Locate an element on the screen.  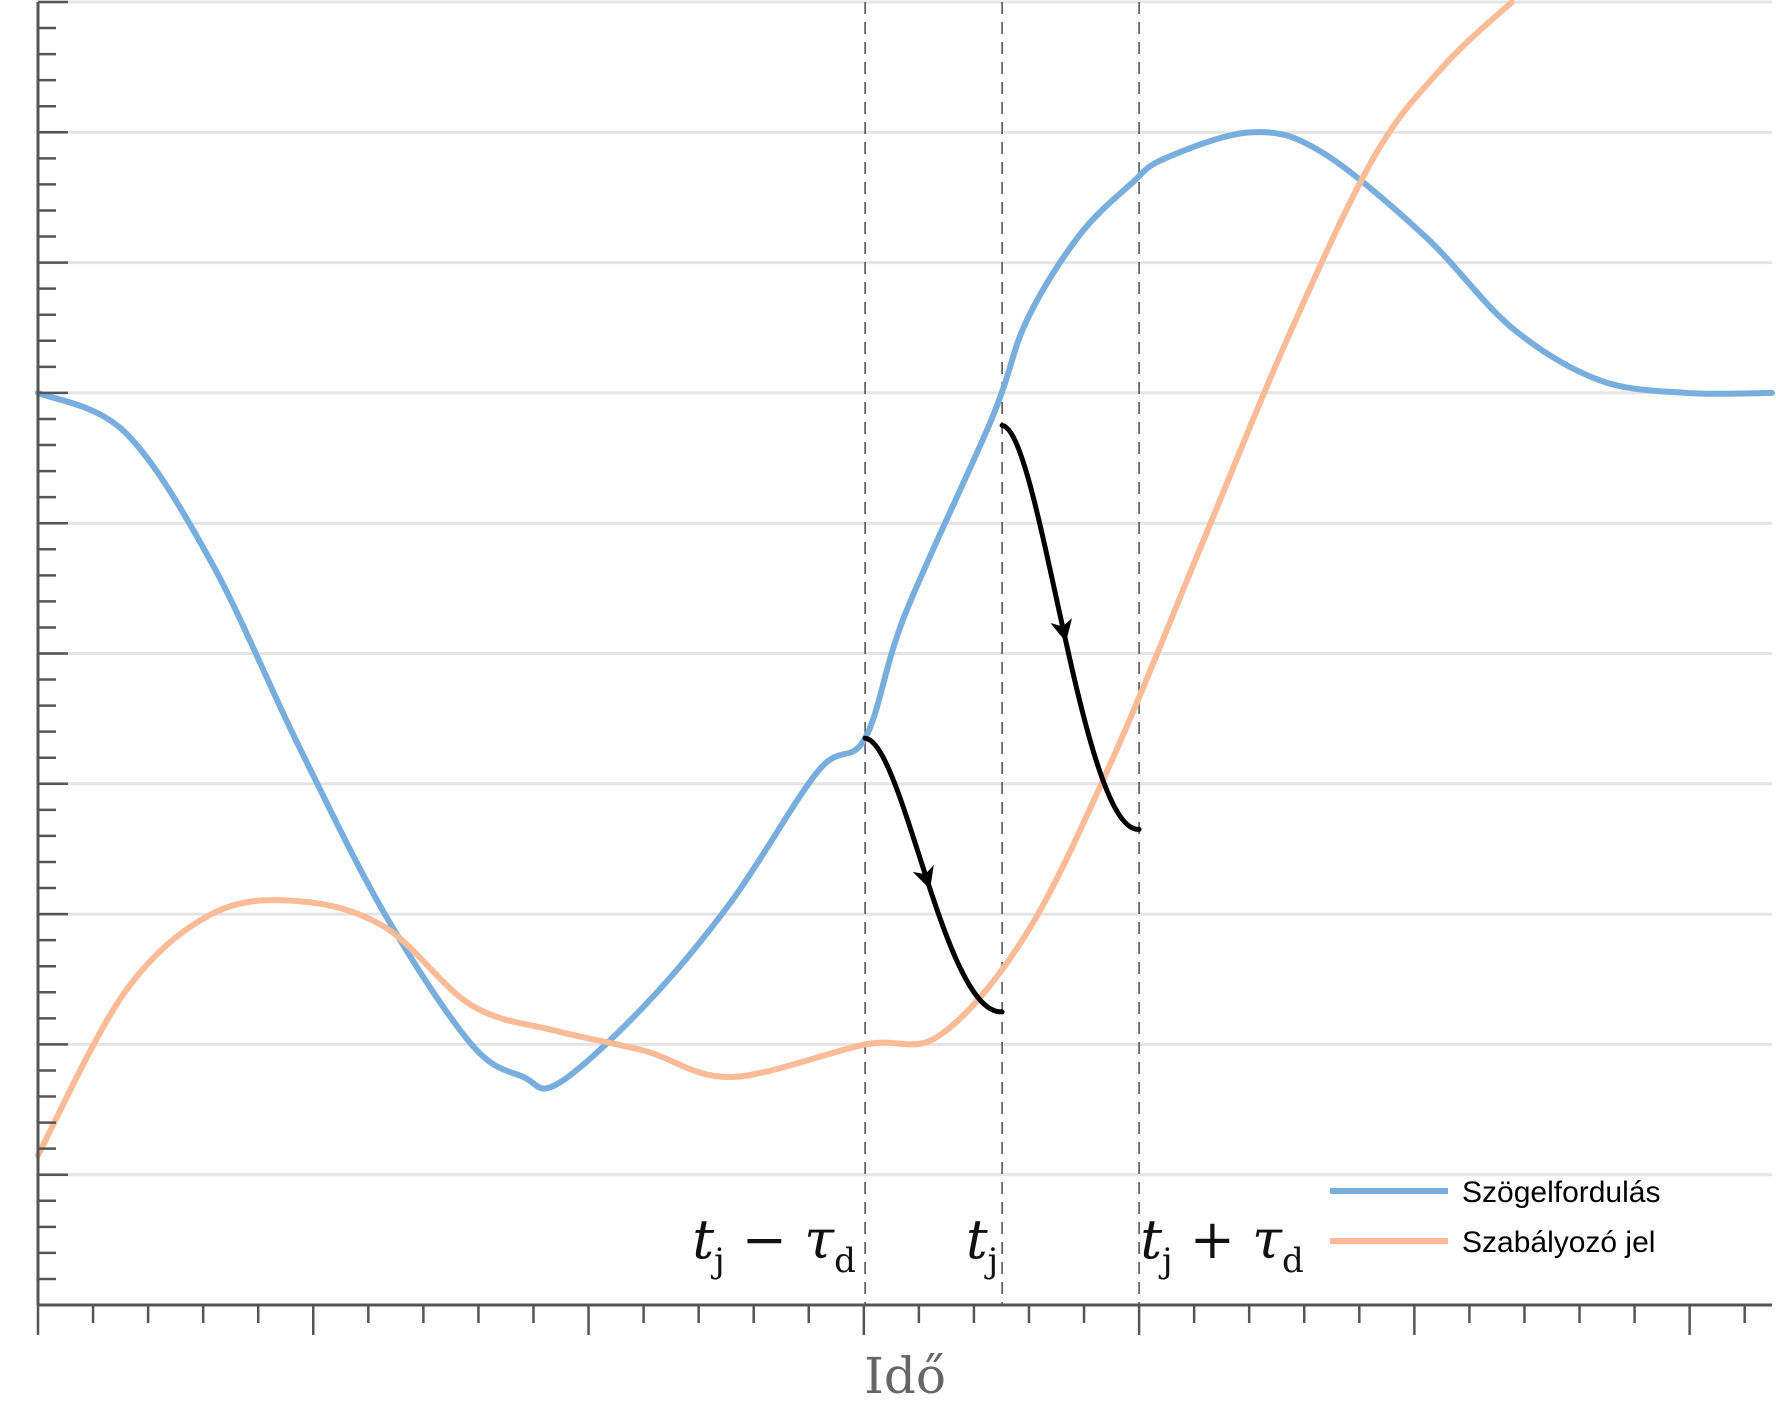
legend: Szögelfordulás Szabályozó jel is located at coordinates (1495, 1217).